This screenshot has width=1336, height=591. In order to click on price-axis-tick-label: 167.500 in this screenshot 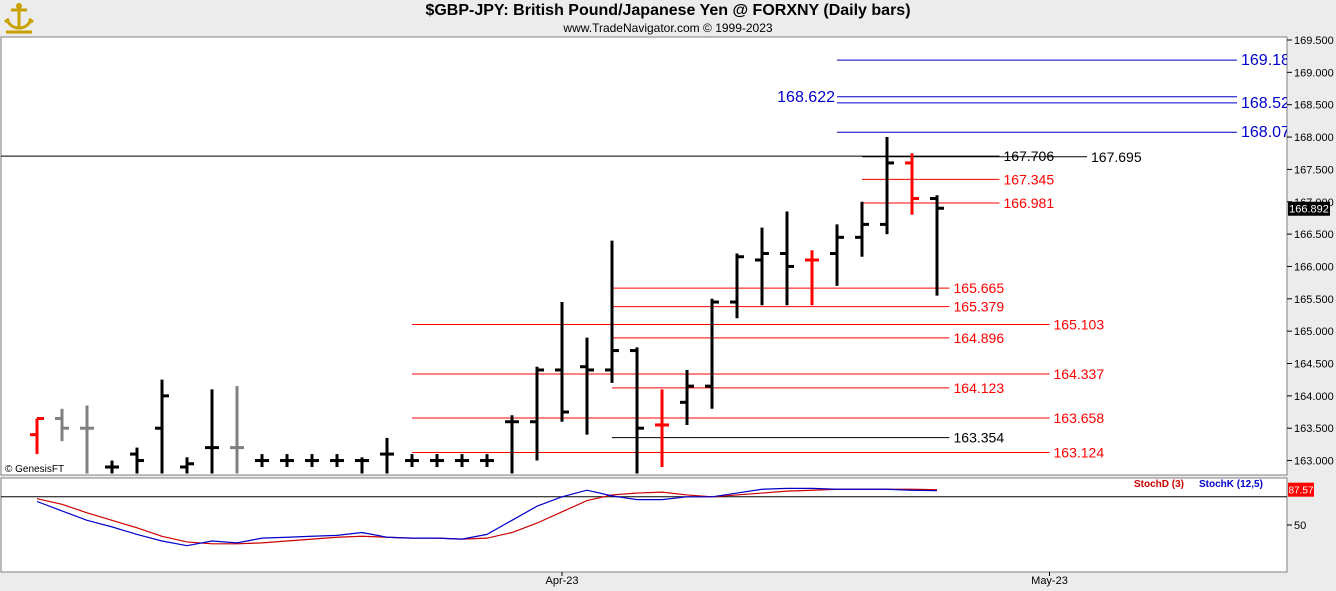, I will do `click(1314, 170)`.